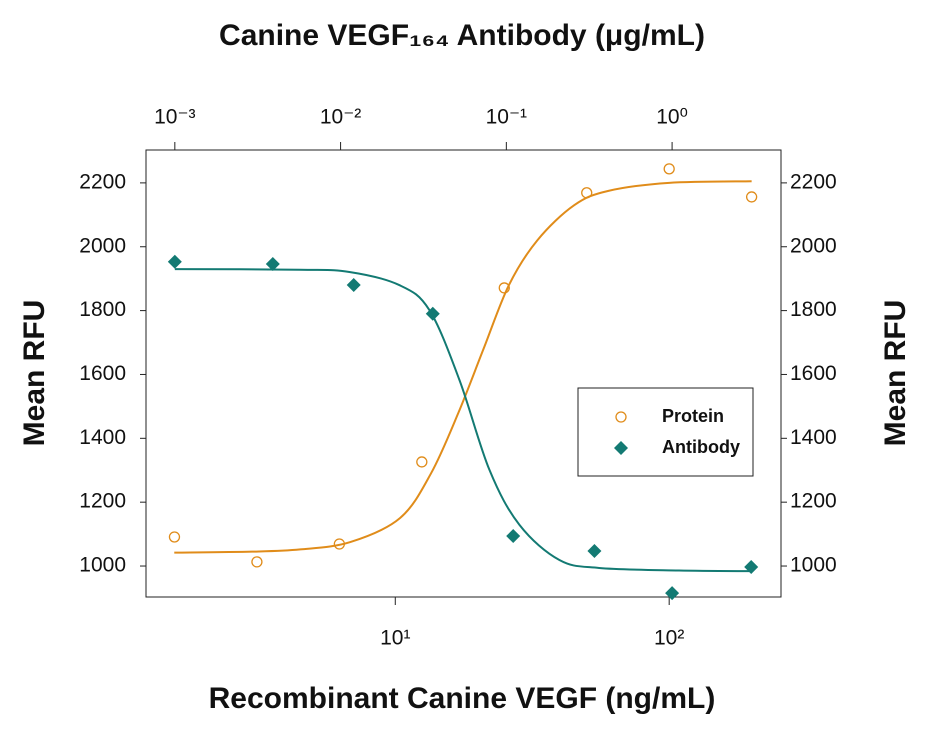 This screenshot has width=926, height=731. Describe the element at coordinates (34, 373) in the screenshot. I see `y-axis-label: Mean RFU` at that location.